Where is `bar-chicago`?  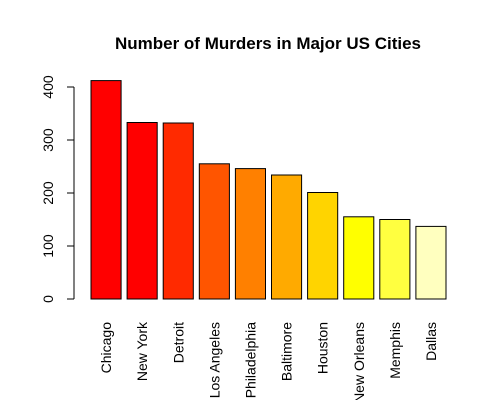
bar-chicago is located at coordinates (106, 190).